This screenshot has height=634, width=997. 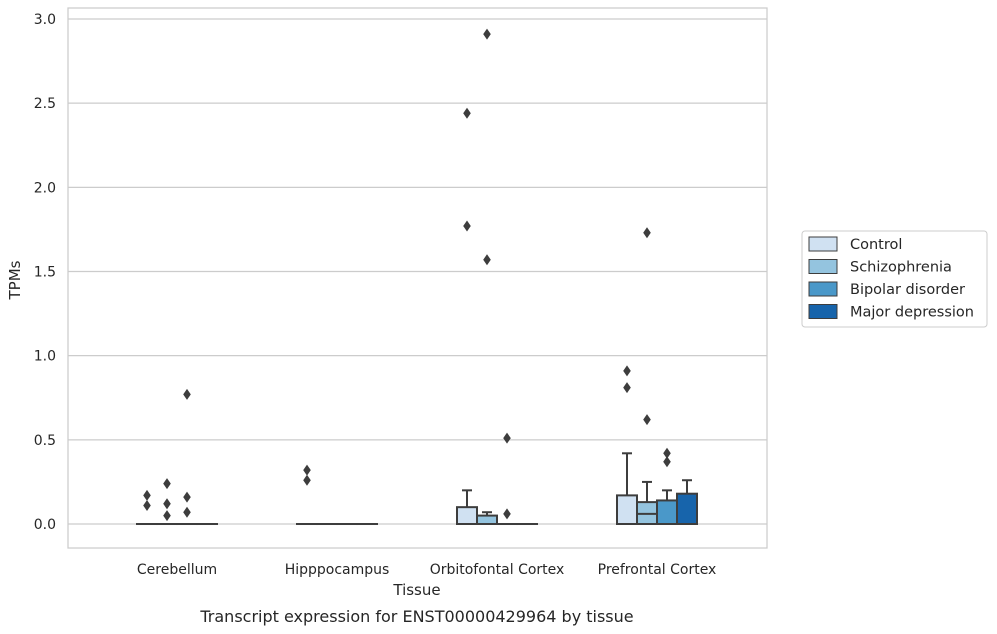 I want to click on legend-label: Bipolar disorder, so click(x=907, y=290).